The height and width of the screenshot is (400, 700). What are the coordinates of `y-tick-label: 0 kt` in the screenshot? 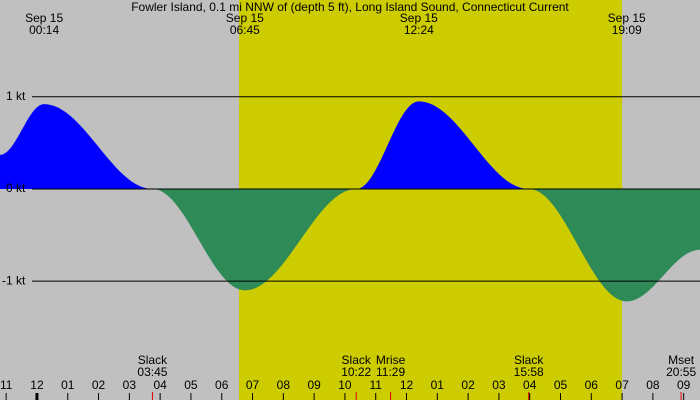 It's located at (16, 188).